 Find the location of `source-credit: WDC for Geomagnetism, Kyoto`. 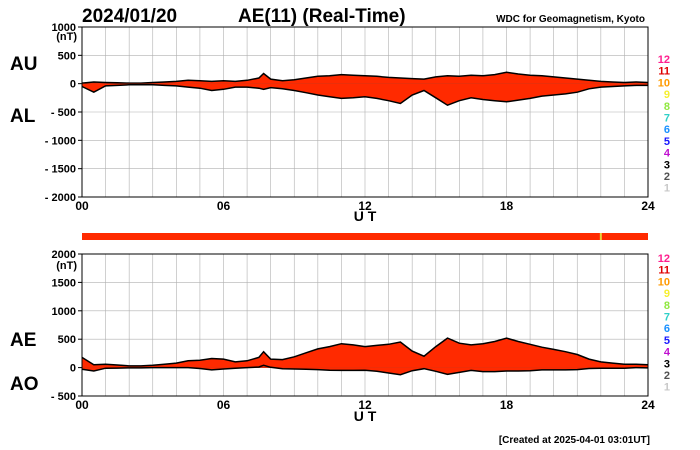

source-credit: WDC for Geomagnetism, Kyoto is located at coordinates (570, 19).